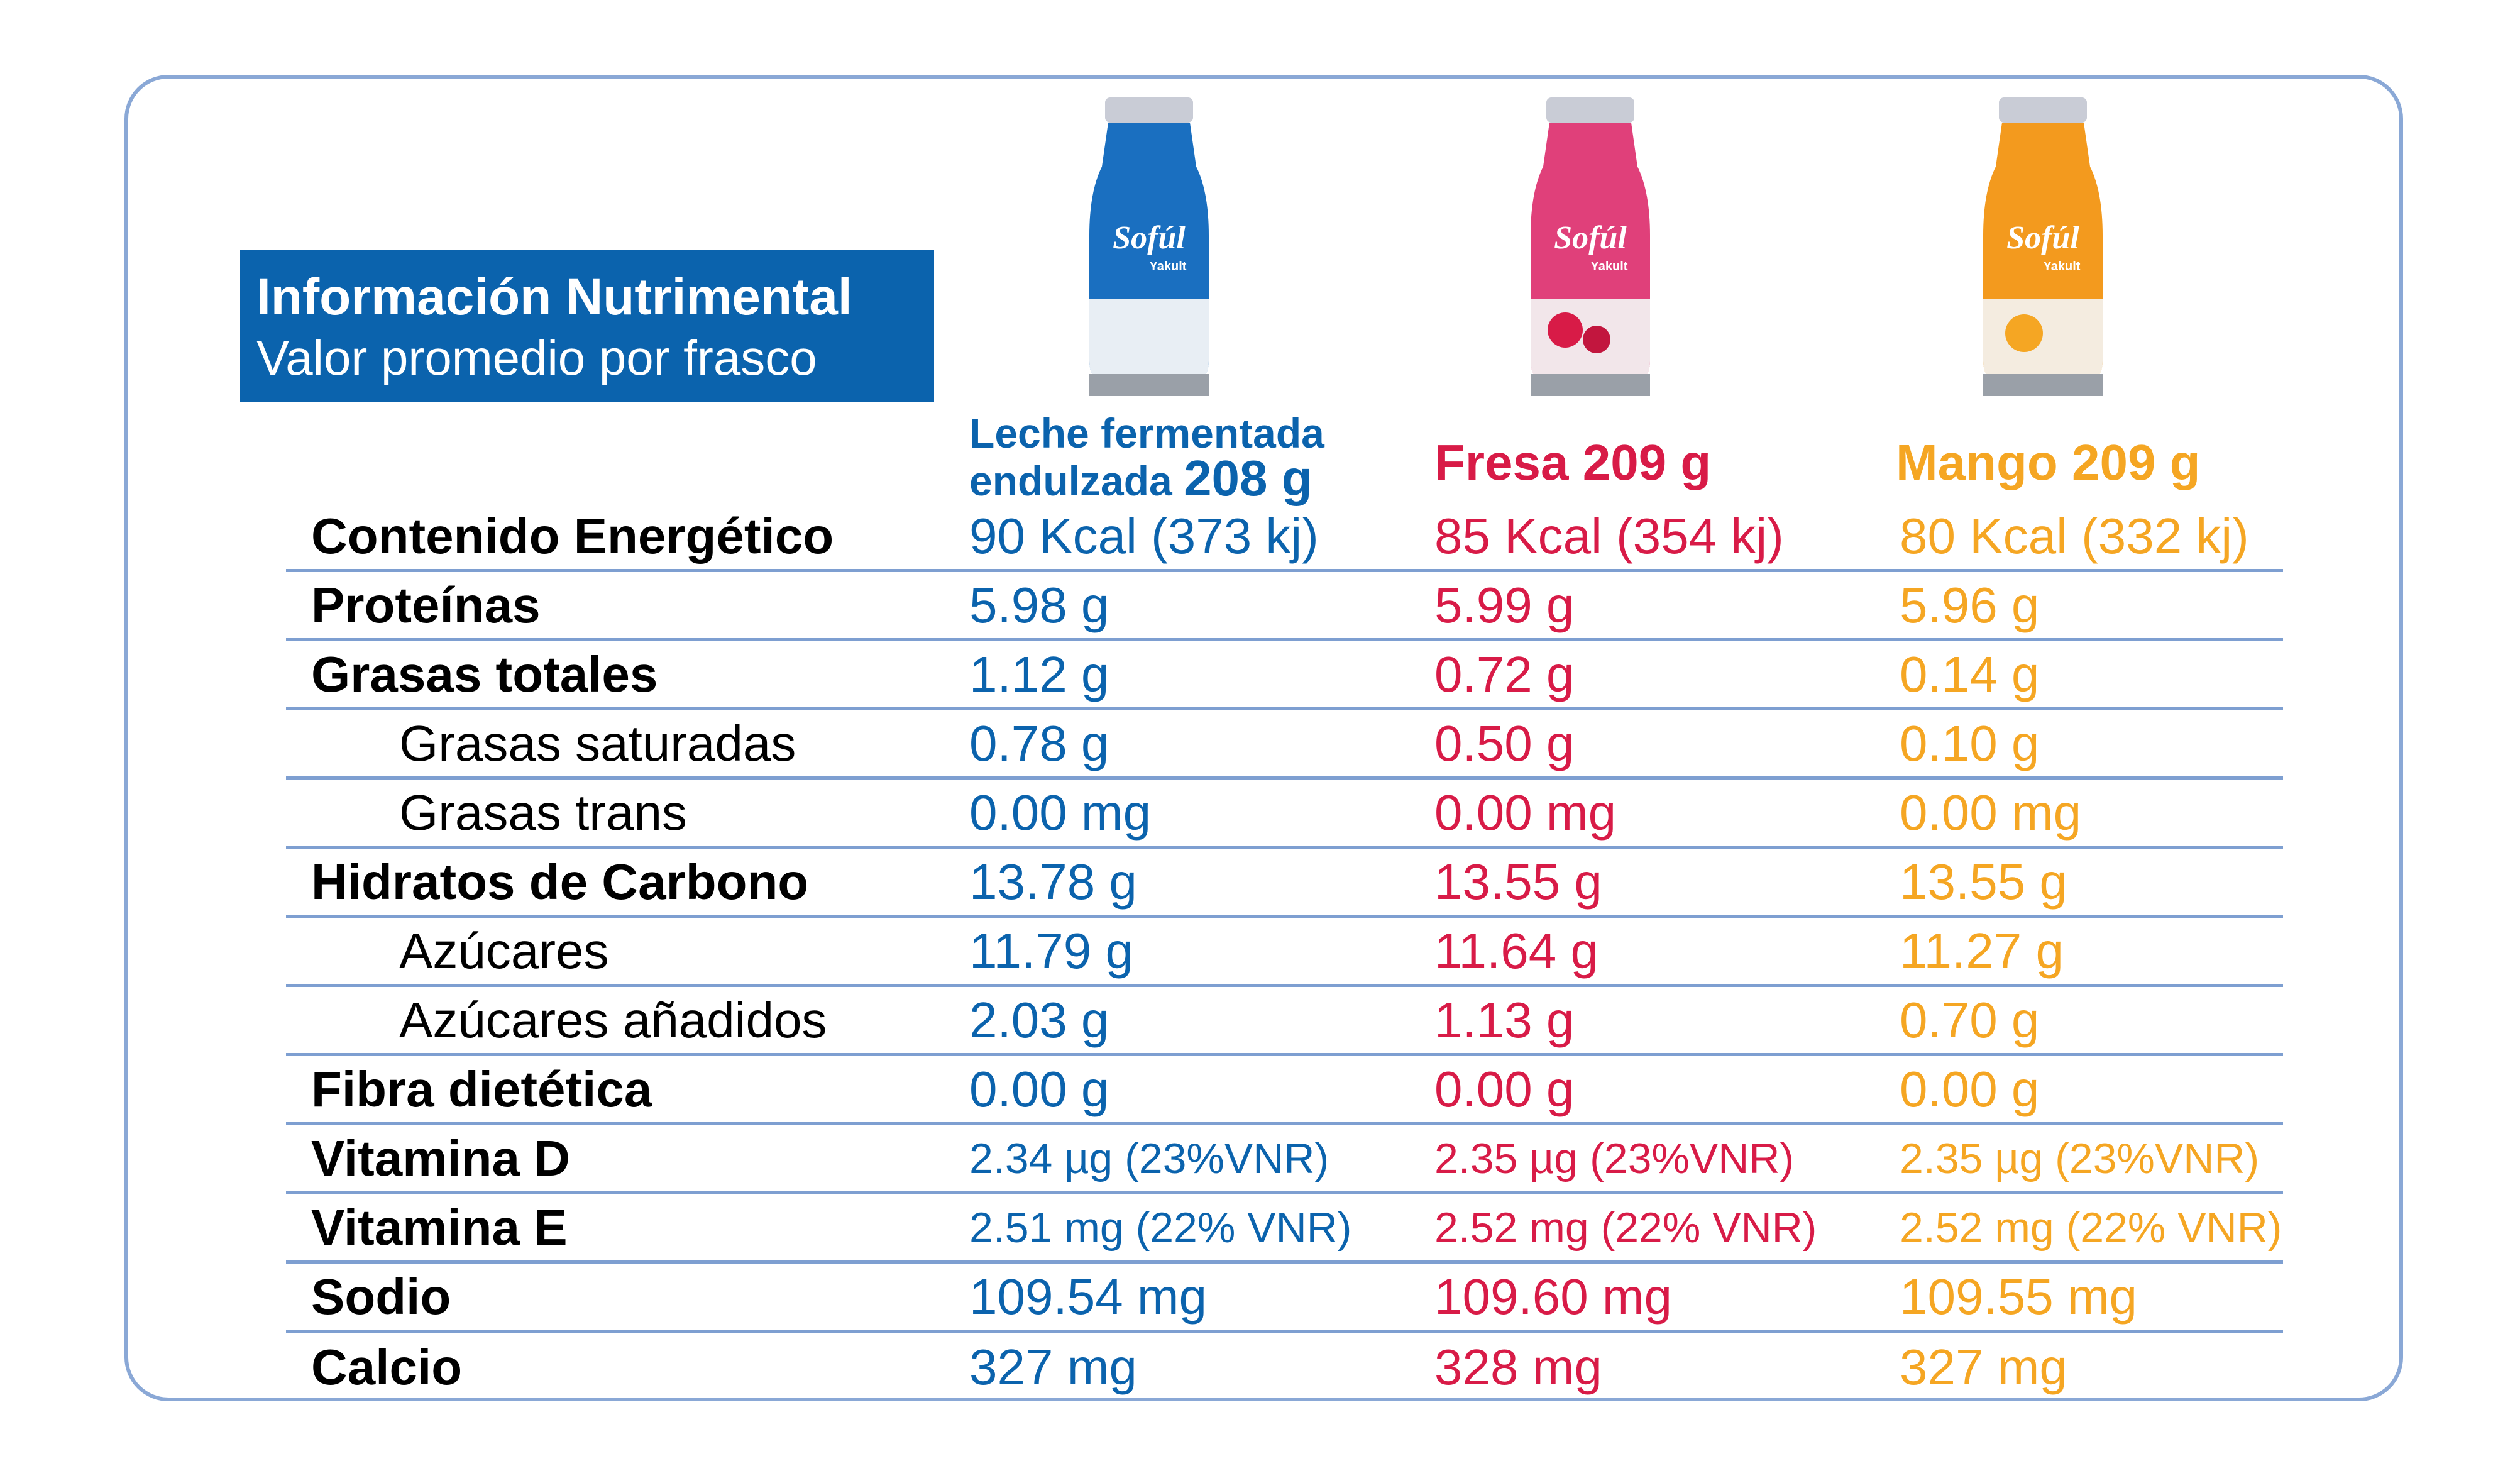  Describe the element at coordinates (1970, 604) in the screenshot. I see `value-mango: 5.96 g` at that location.